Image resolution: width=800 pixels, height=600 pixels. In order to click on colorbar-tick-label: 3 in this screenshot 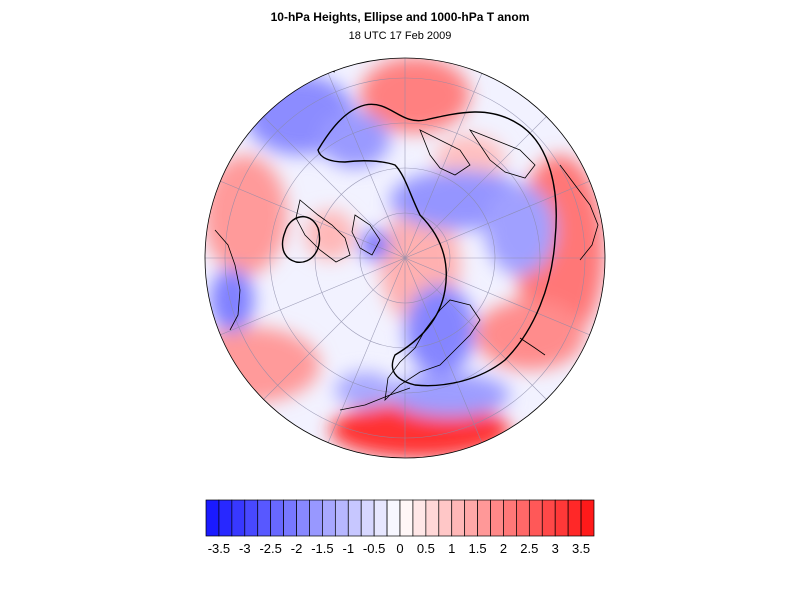, I will do `click(555, 548)`.